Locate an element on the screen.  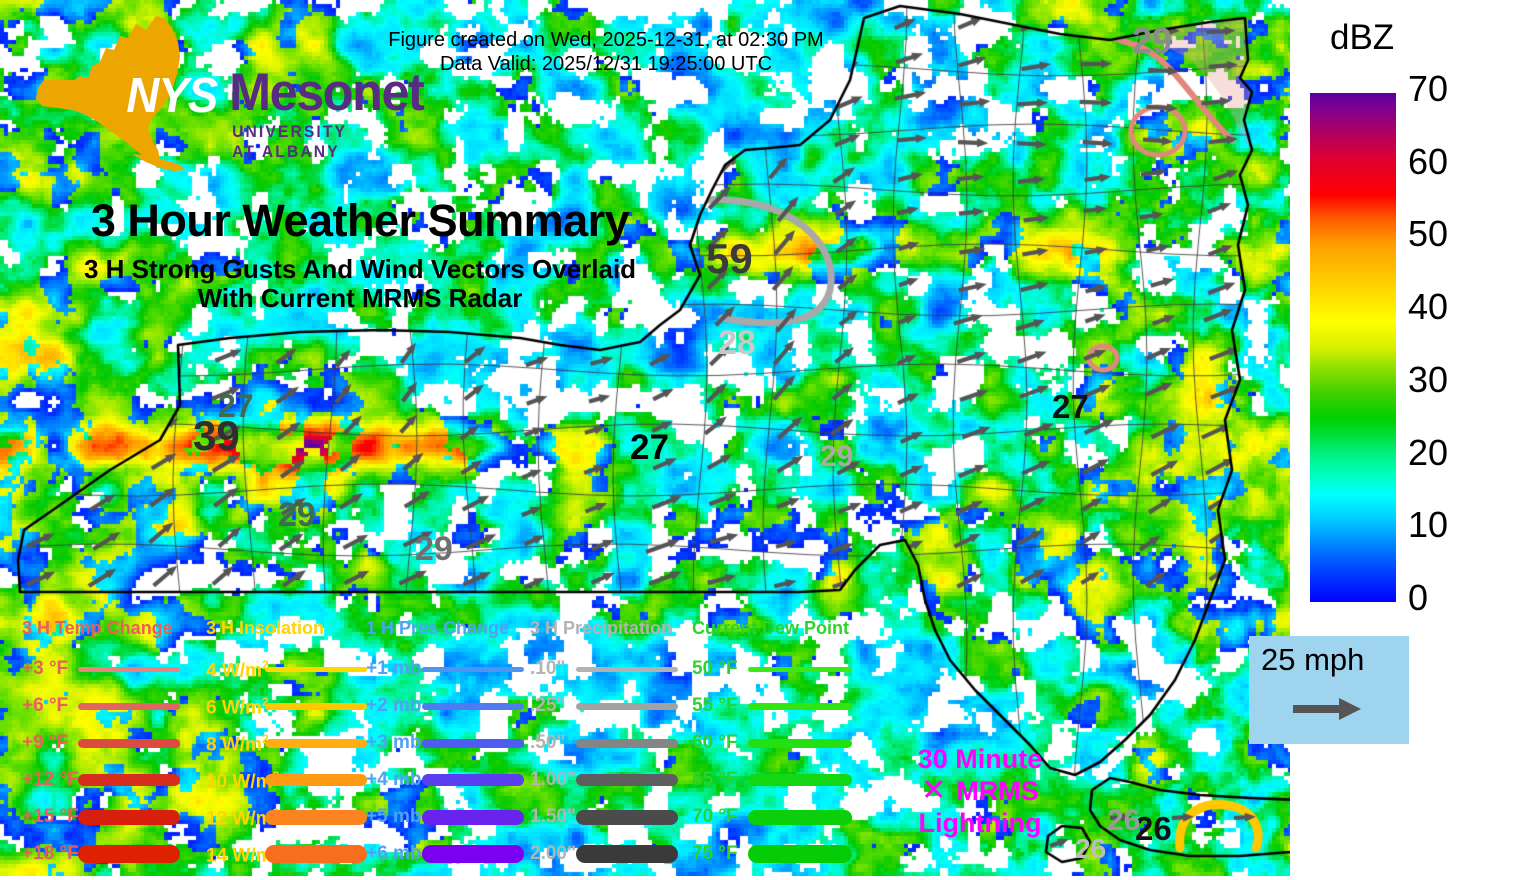
legend-value-label: +9 °F is located at coordinates (45, 742).